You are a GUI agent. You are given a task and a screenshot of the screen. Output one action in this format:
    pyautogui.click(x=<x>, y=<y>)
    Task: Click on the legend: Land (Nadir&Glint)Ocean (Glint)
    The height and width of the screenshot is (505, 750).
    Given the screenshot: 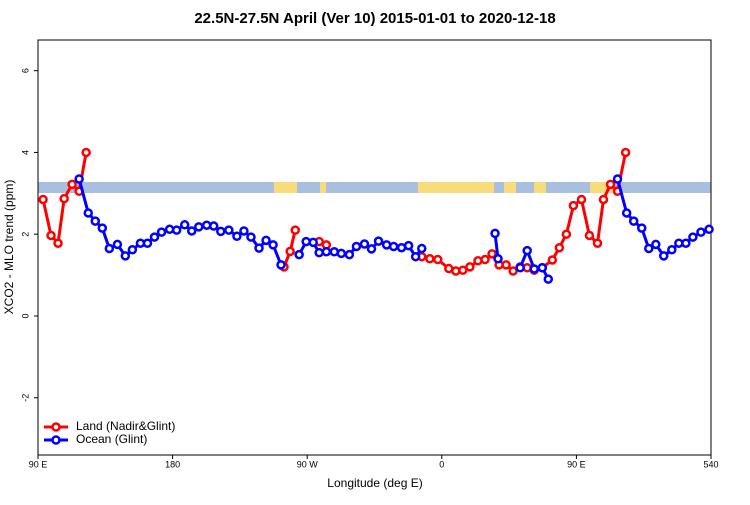 What is the action you would take?
    pyautogui.click(x=109, y=432)
    